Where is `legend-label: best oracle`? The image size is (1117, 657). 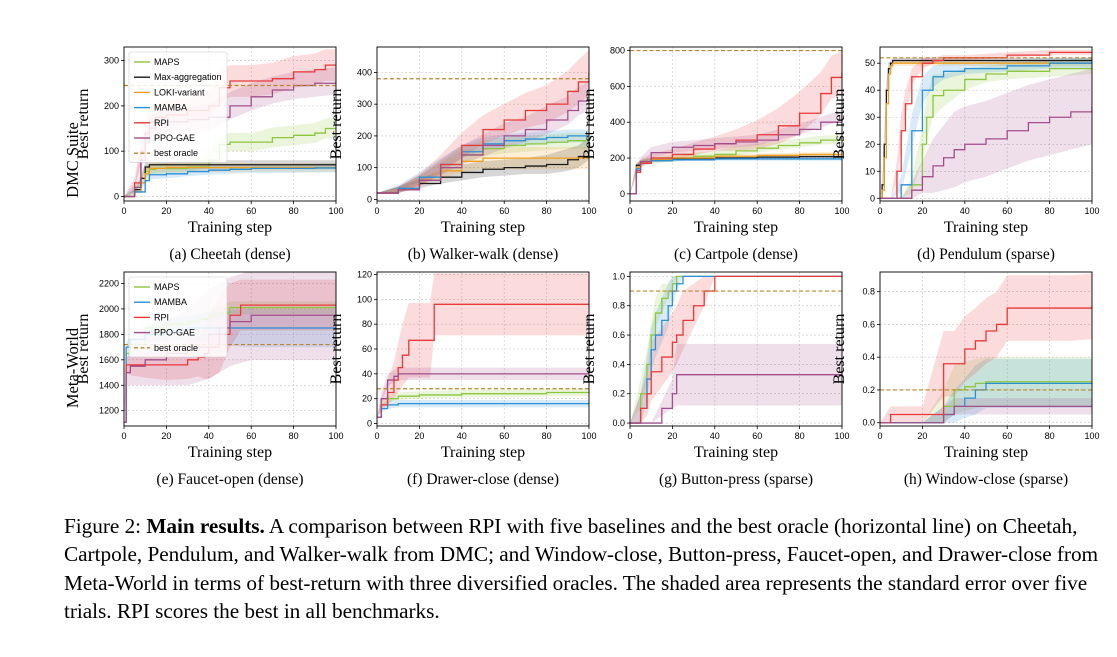
legend-label: best oracle is located at coordinates (176, 348).